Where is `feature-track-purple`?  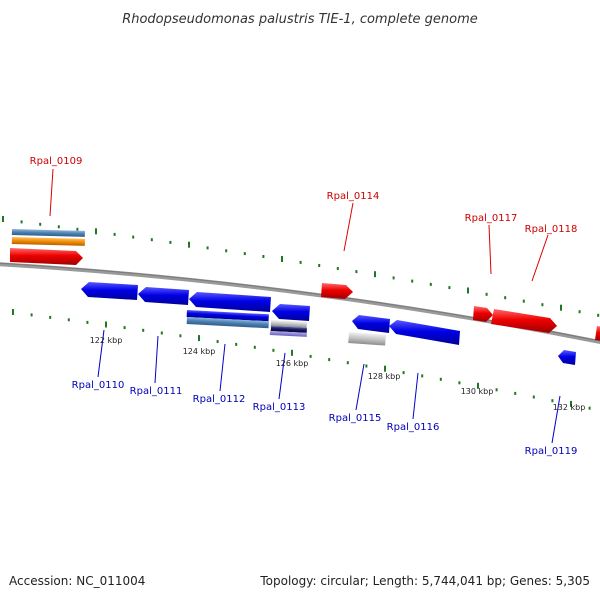 feature-track-purple is located at coordinates (288, 334).